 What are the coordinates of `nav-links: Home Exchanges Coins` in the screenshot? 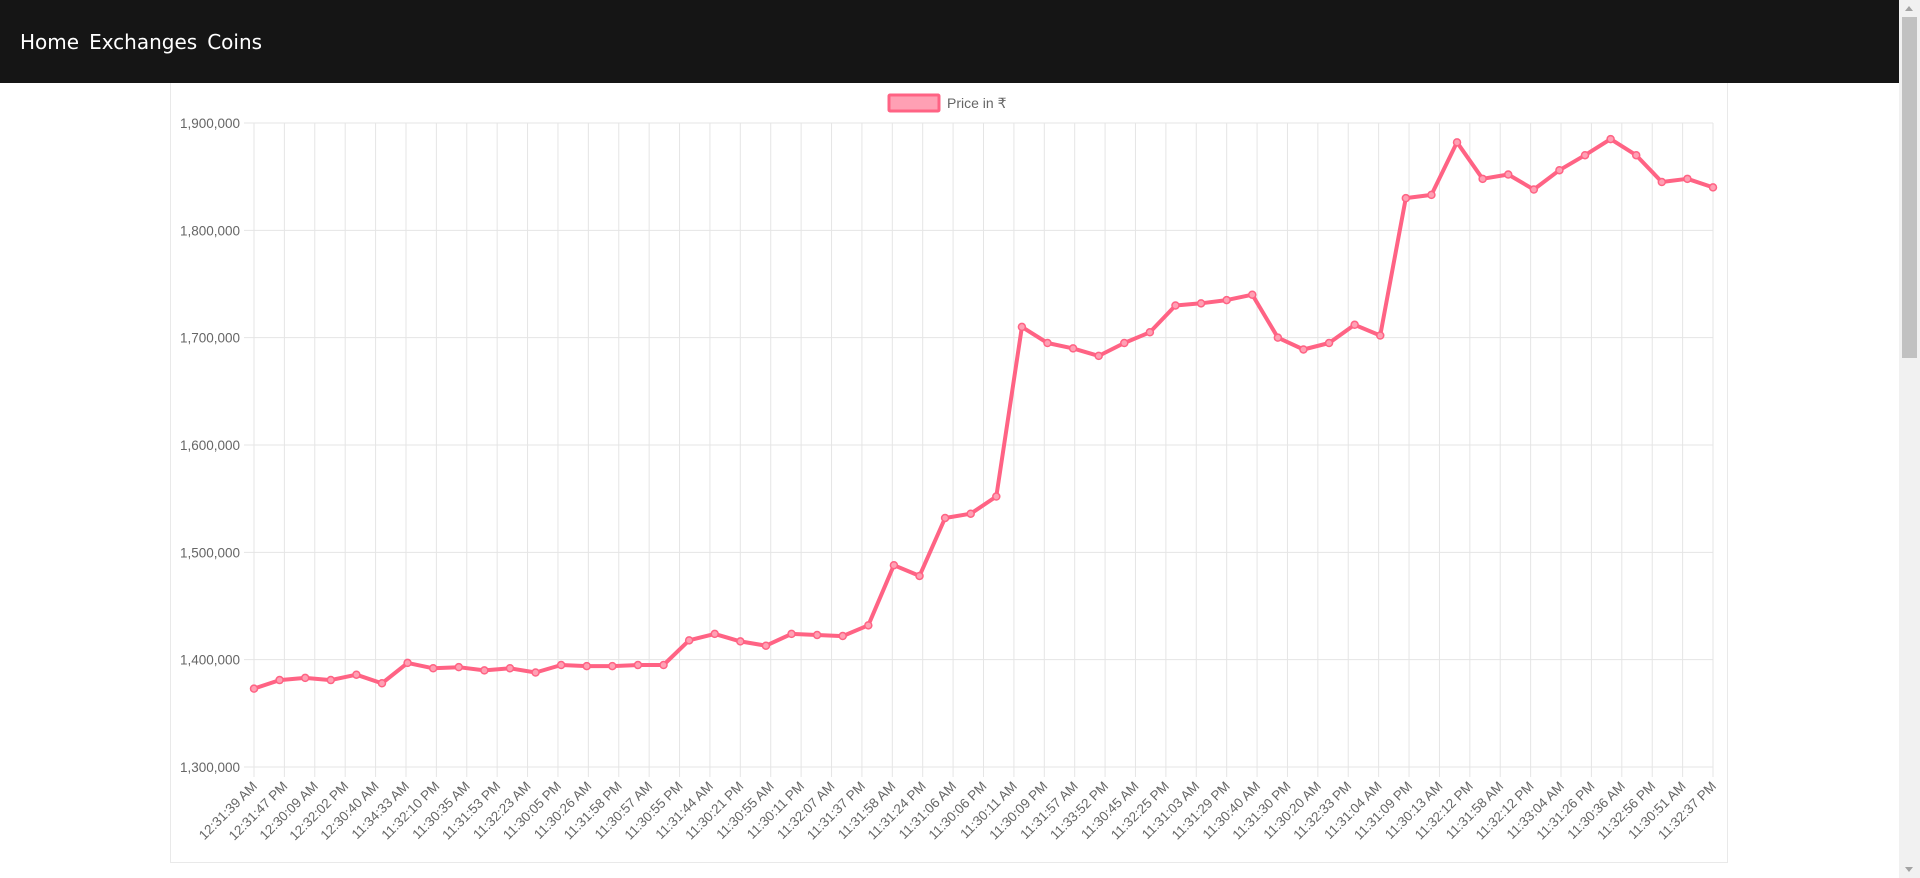 It's located at (141, 42).